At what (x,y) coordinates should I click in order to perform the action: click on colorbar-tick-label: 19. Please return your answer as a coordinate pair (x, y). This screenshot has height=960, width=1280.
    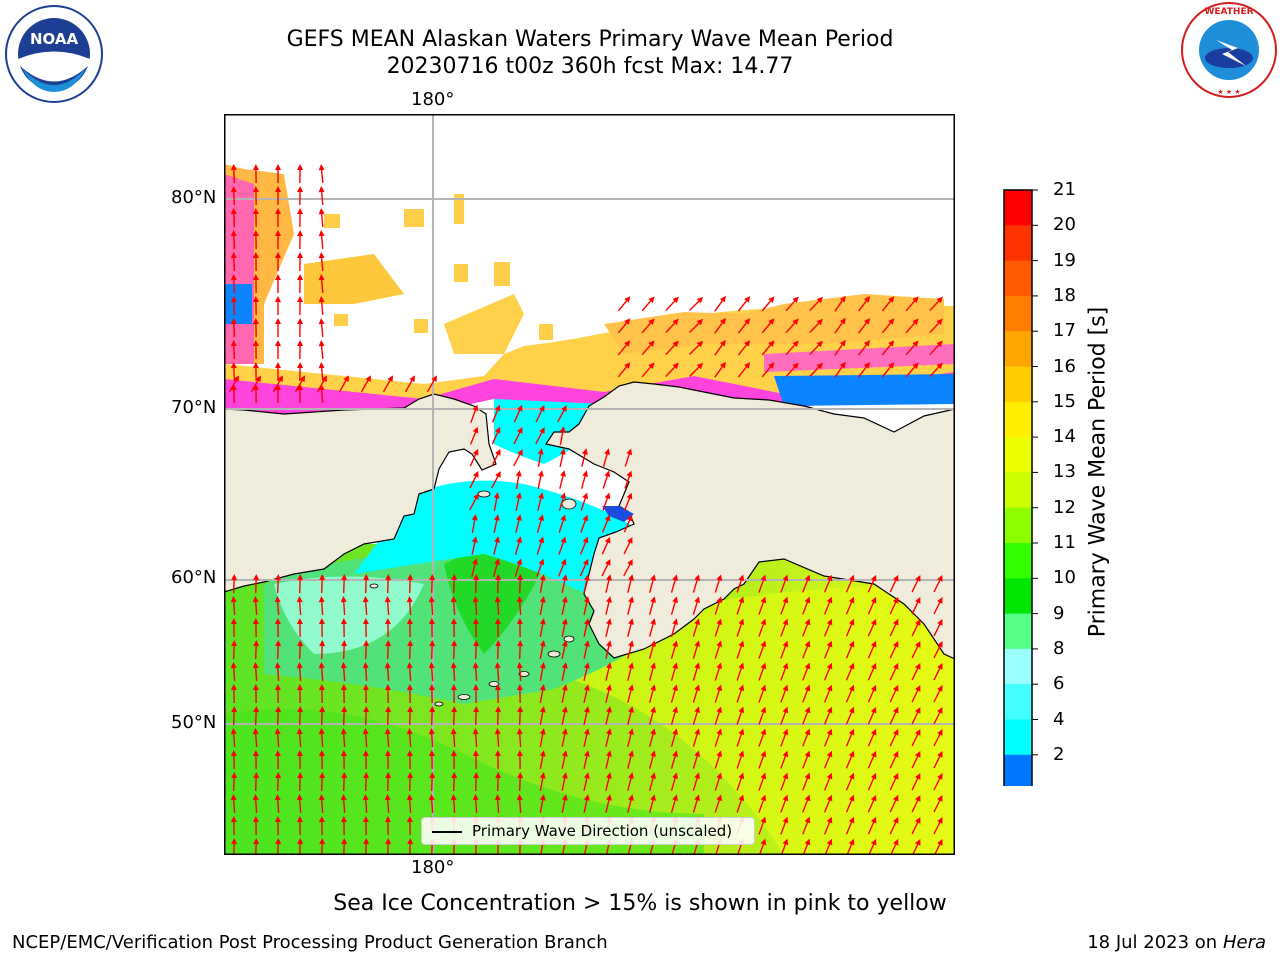
    Looking at the image, I should click on (1064, 260).